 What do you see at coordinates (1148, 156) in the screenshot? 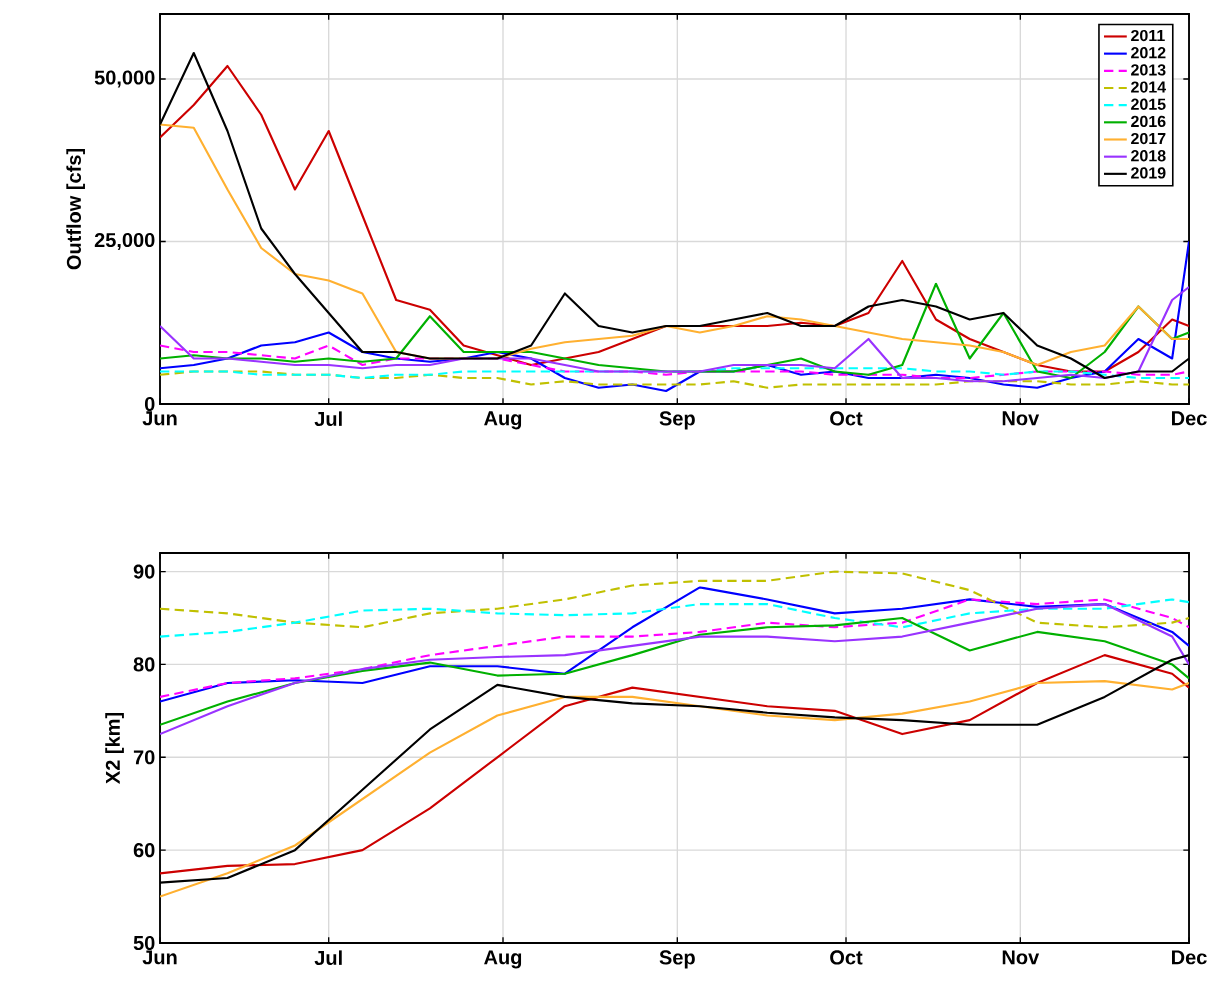
I see `legend-label: 2018` at bounding box center [1148, 156].